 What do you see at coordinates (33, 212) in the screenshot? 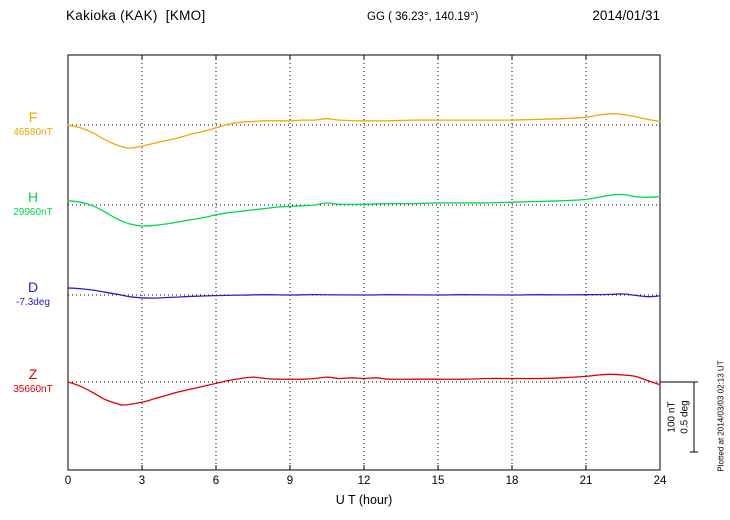
I see `channel-base-value: 29960nT` at bounding box center [33, 212].